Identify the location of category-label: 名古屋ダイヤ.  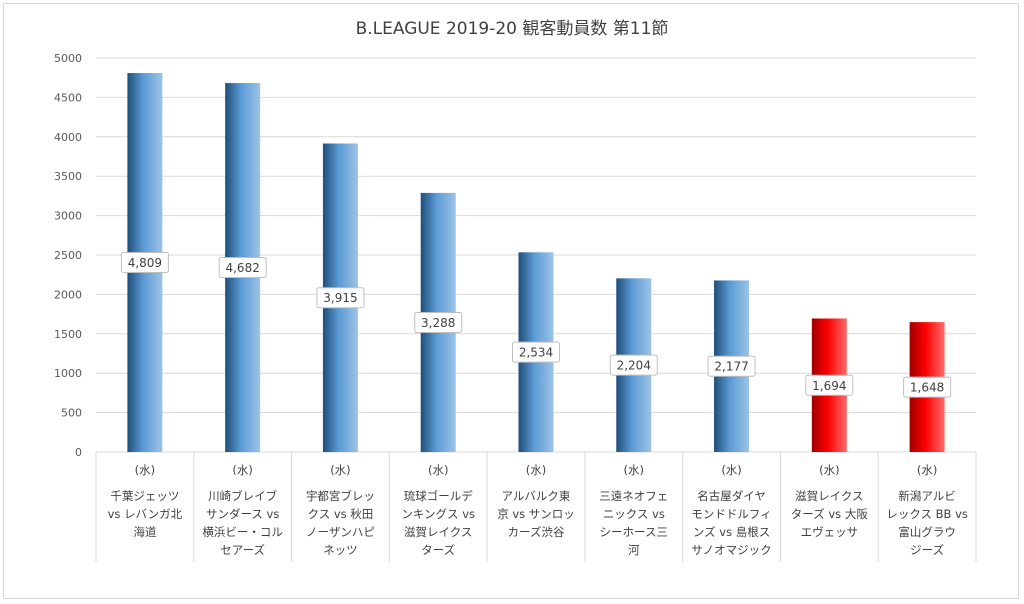
(731, 496).